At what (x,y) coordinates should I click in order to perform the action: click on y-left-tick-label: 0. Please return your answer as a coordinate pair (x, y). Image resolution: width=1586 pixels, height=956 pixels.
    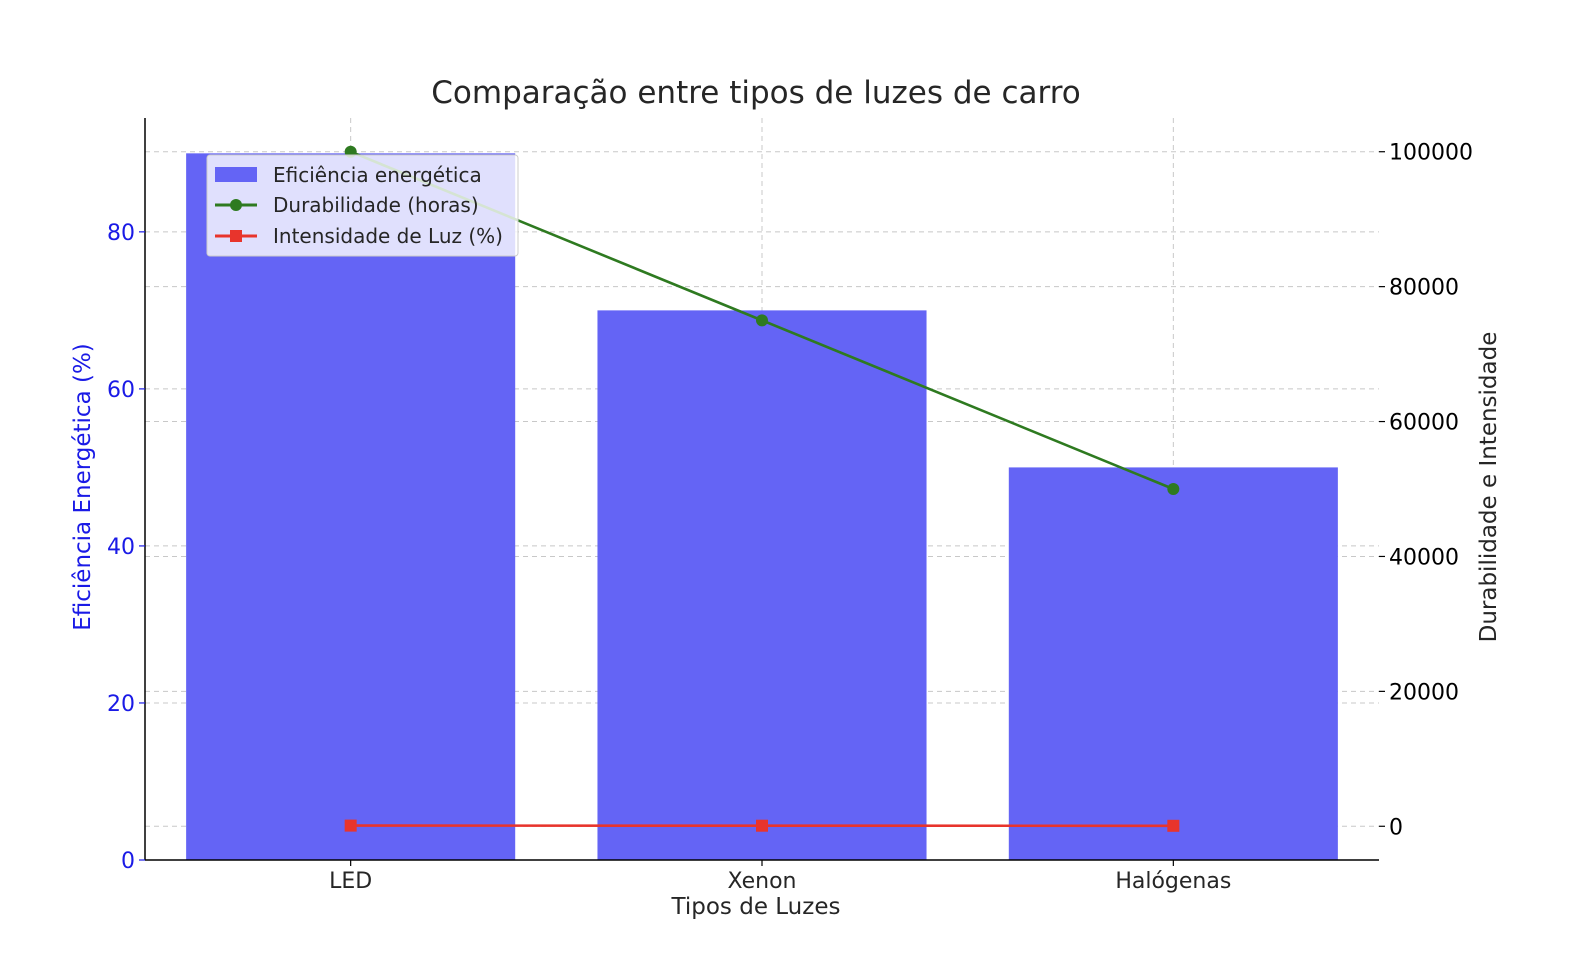
    Looking at the image, I should click on (128, 861).